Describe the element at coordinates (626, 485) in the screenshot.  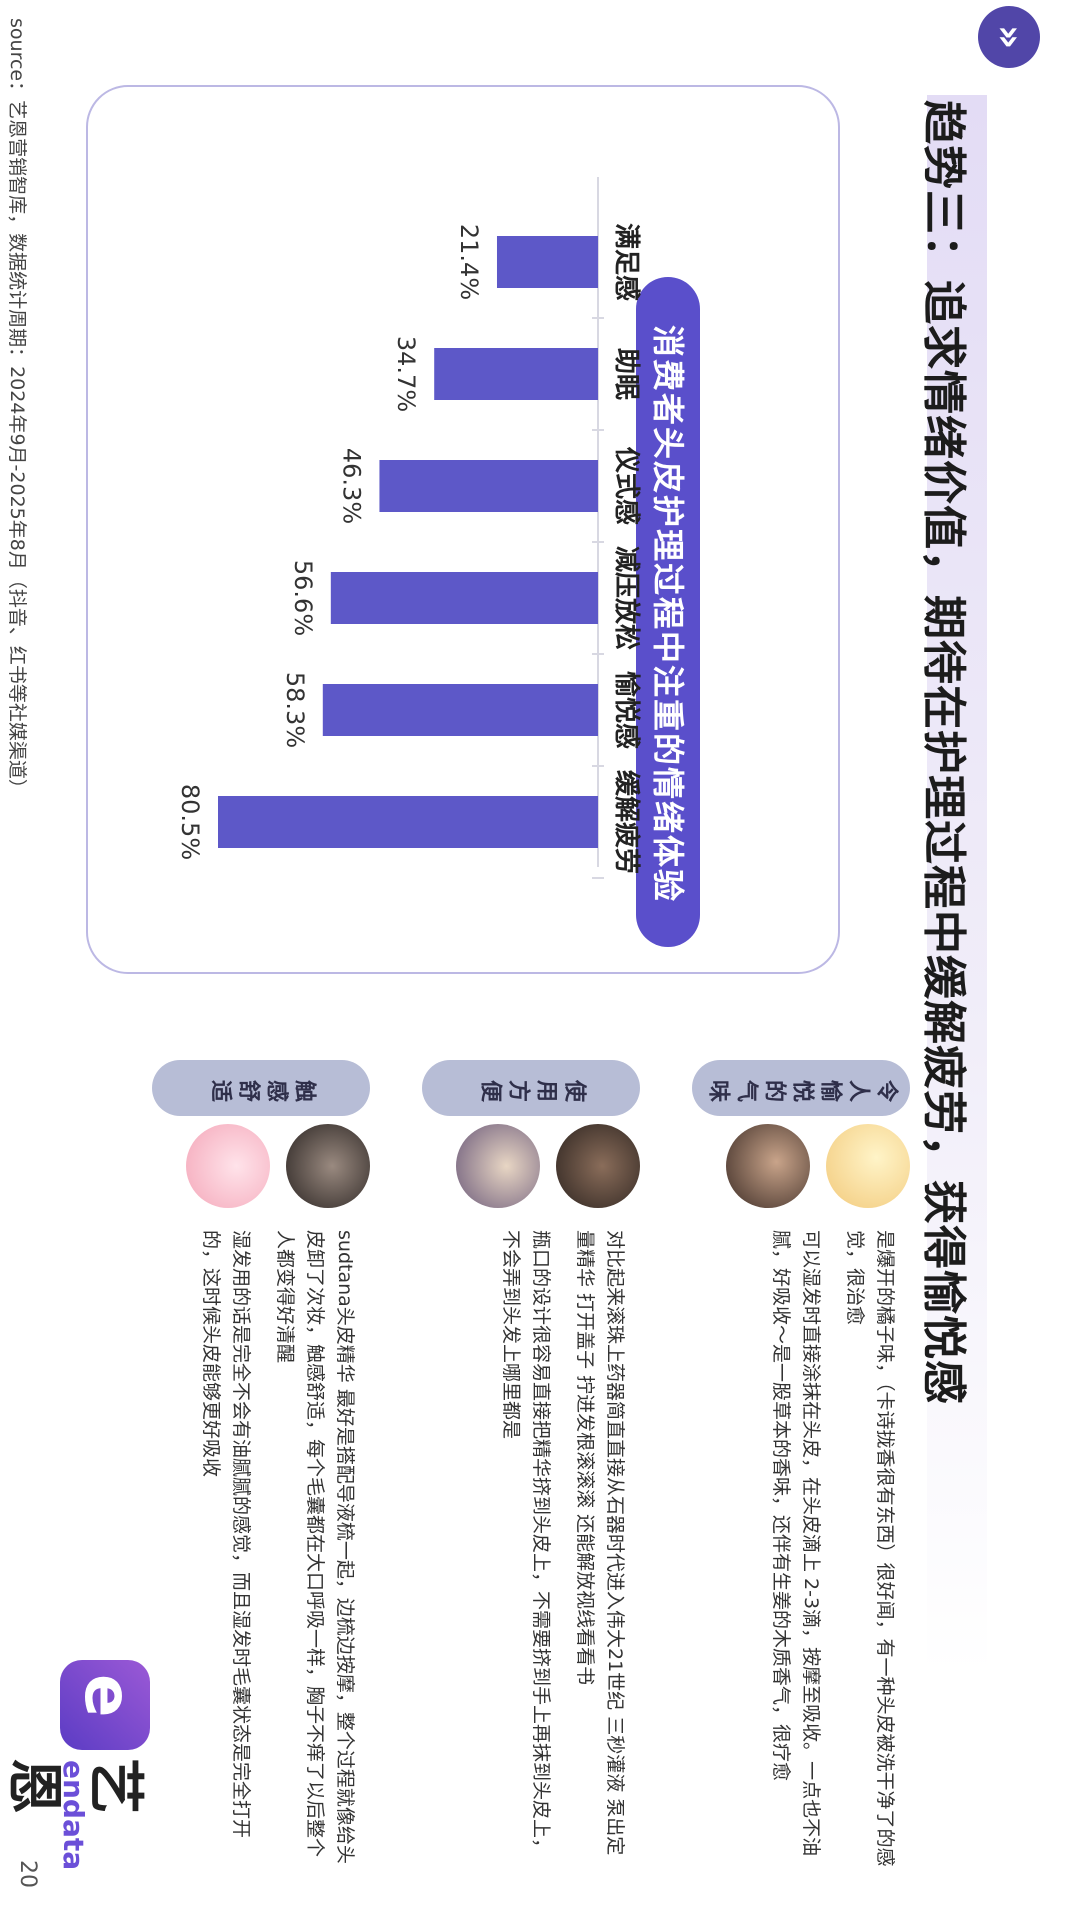
I see `category-label: 仪式感` at that location.